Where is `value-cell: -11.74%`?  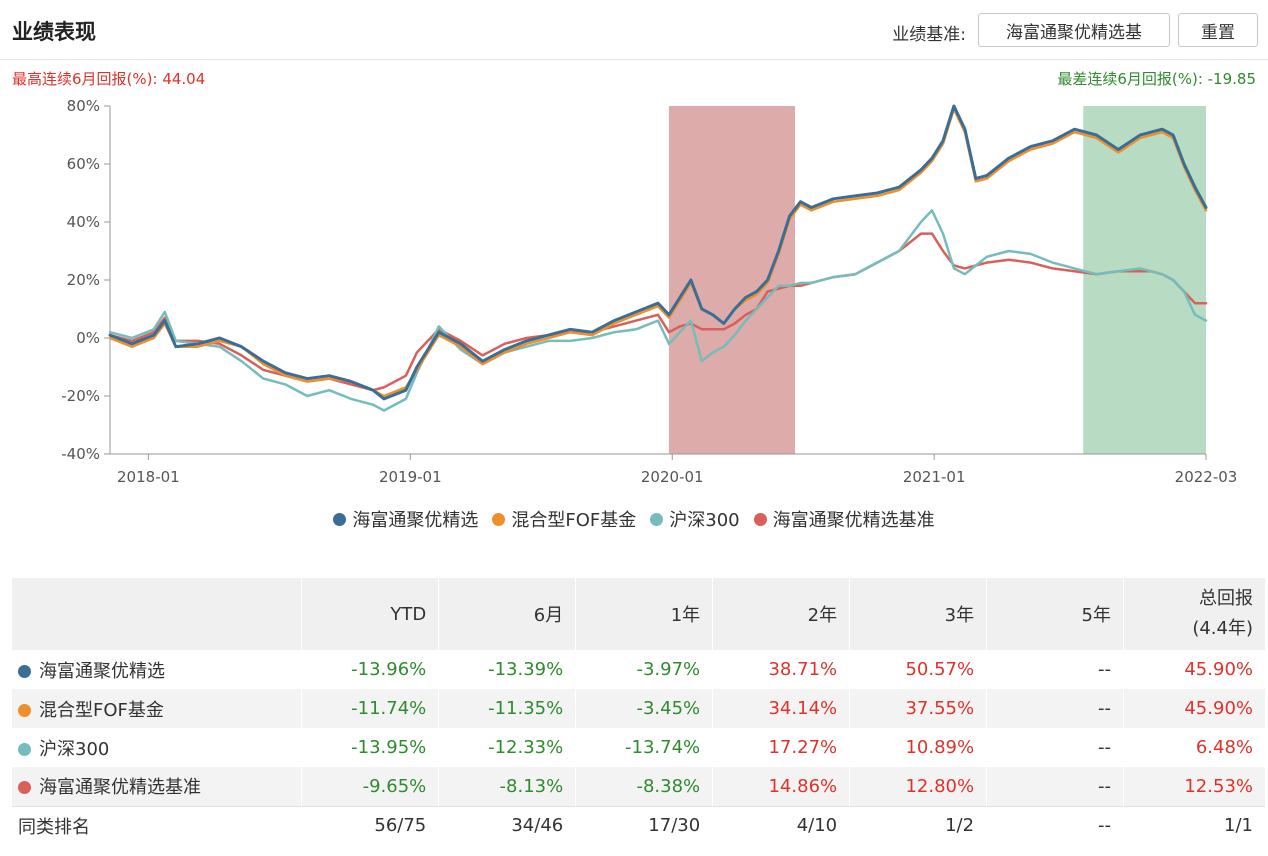
value-cell: -11.74% is located at coordinates (370, 708).